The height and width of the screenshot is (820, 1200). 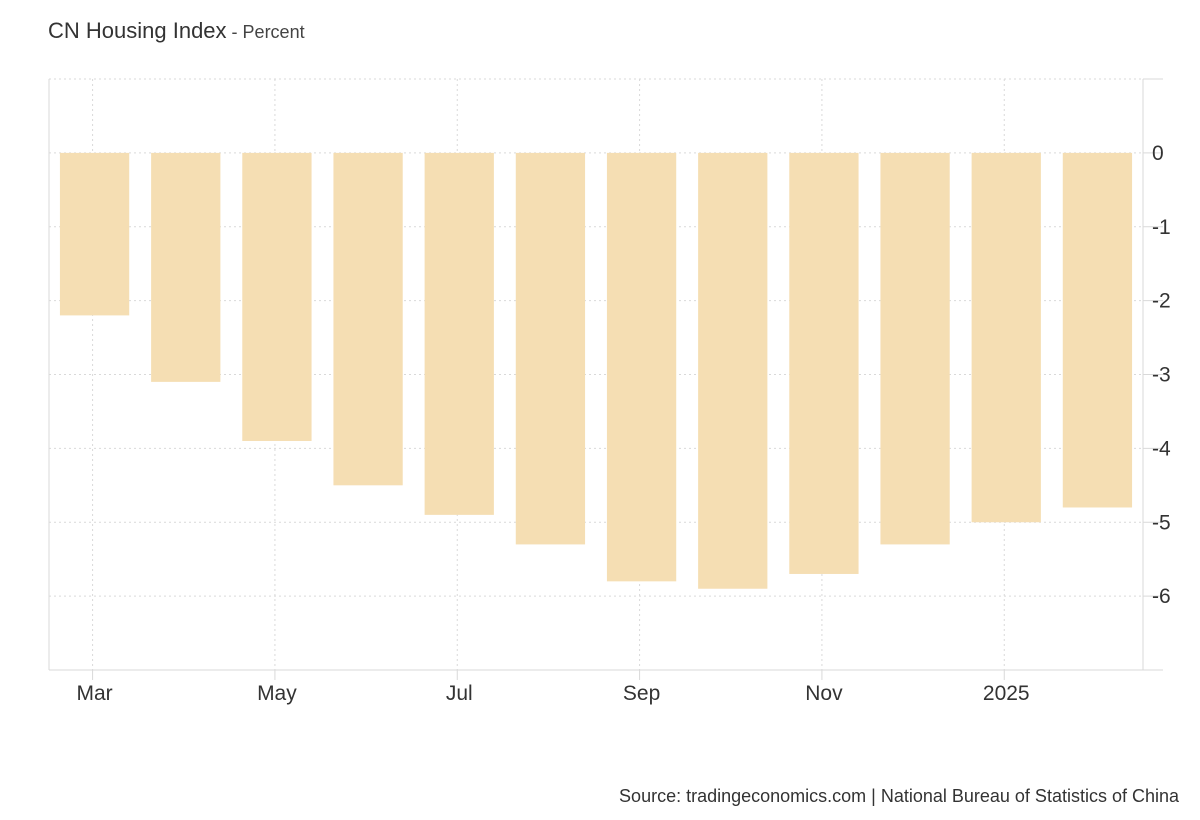 What do you see at coordinates (273, 32) in the screenshot?
I see `chart-unit: Percent` at bounding box center [273, 32].